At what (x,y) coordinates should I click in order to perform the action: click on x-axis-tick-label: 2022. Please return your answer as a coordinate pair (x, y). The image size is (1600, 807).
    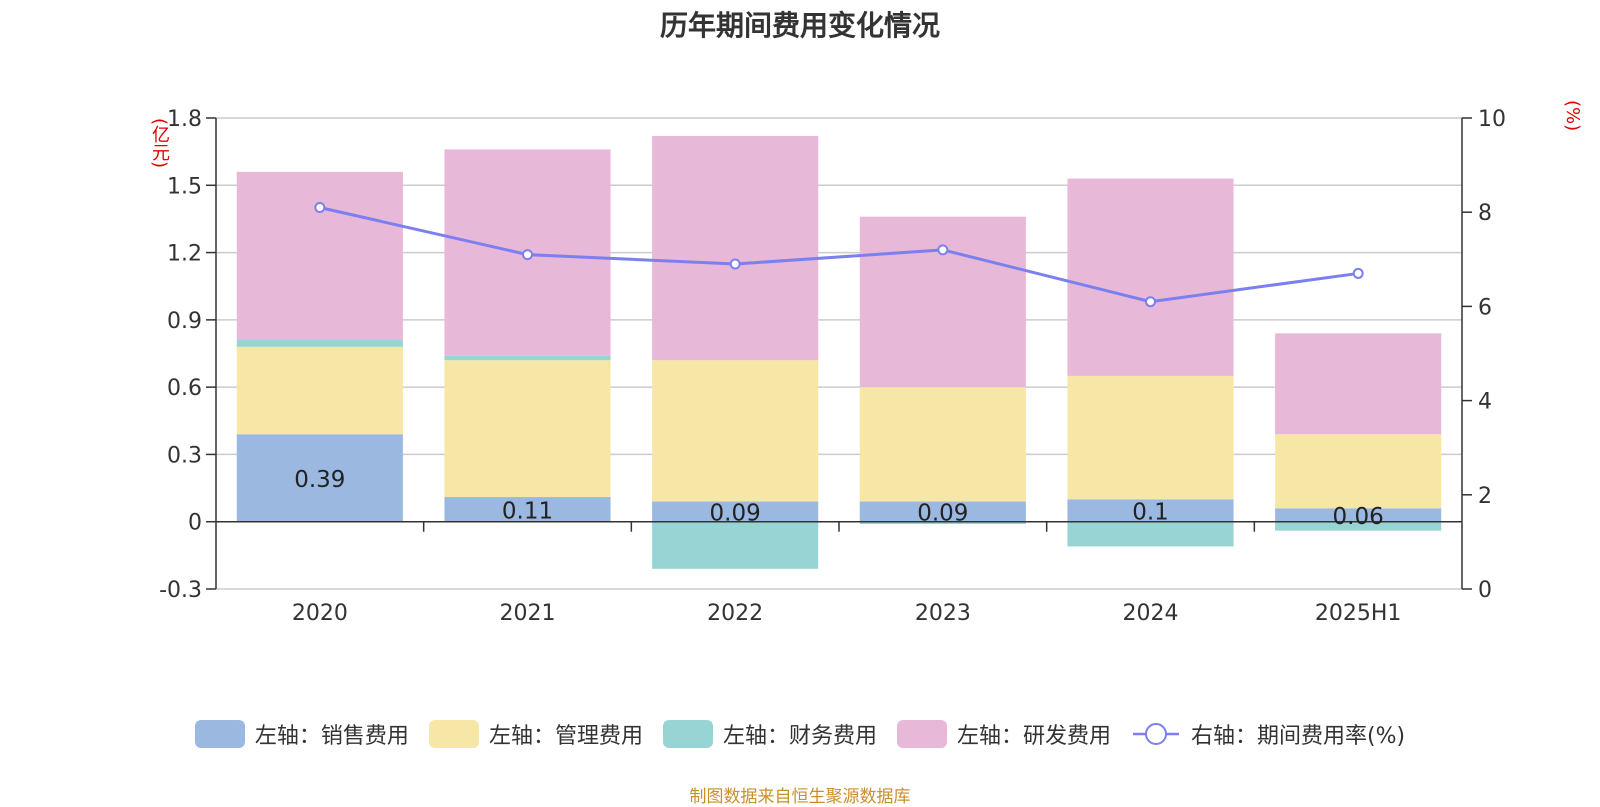
    Looking at the image, I should click on (735, 613).